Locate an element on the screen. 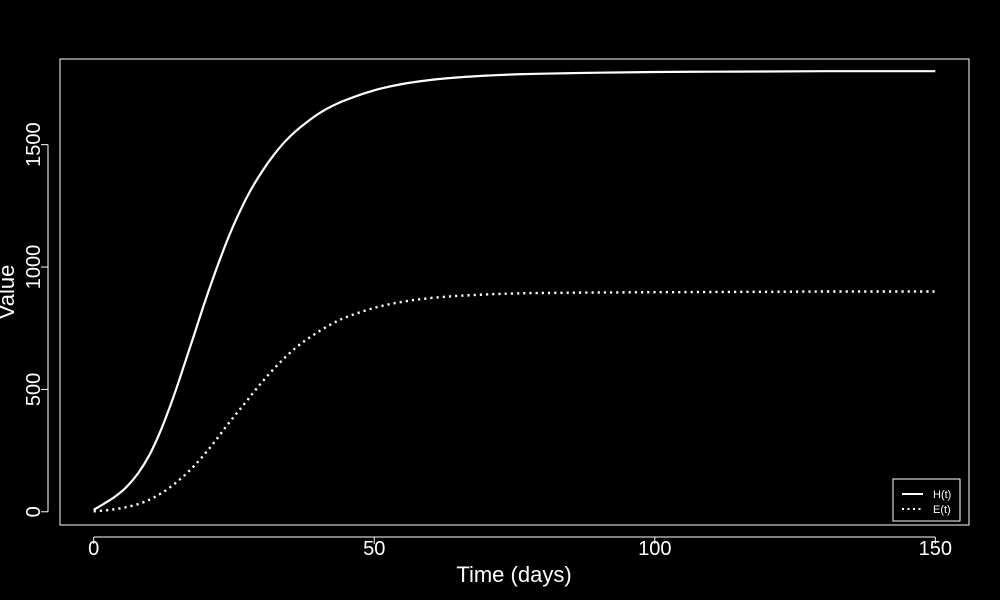 The height and width of the screenshot is (600, 1000). y-tick-label: 1000 is located at coordinates (34, 267).